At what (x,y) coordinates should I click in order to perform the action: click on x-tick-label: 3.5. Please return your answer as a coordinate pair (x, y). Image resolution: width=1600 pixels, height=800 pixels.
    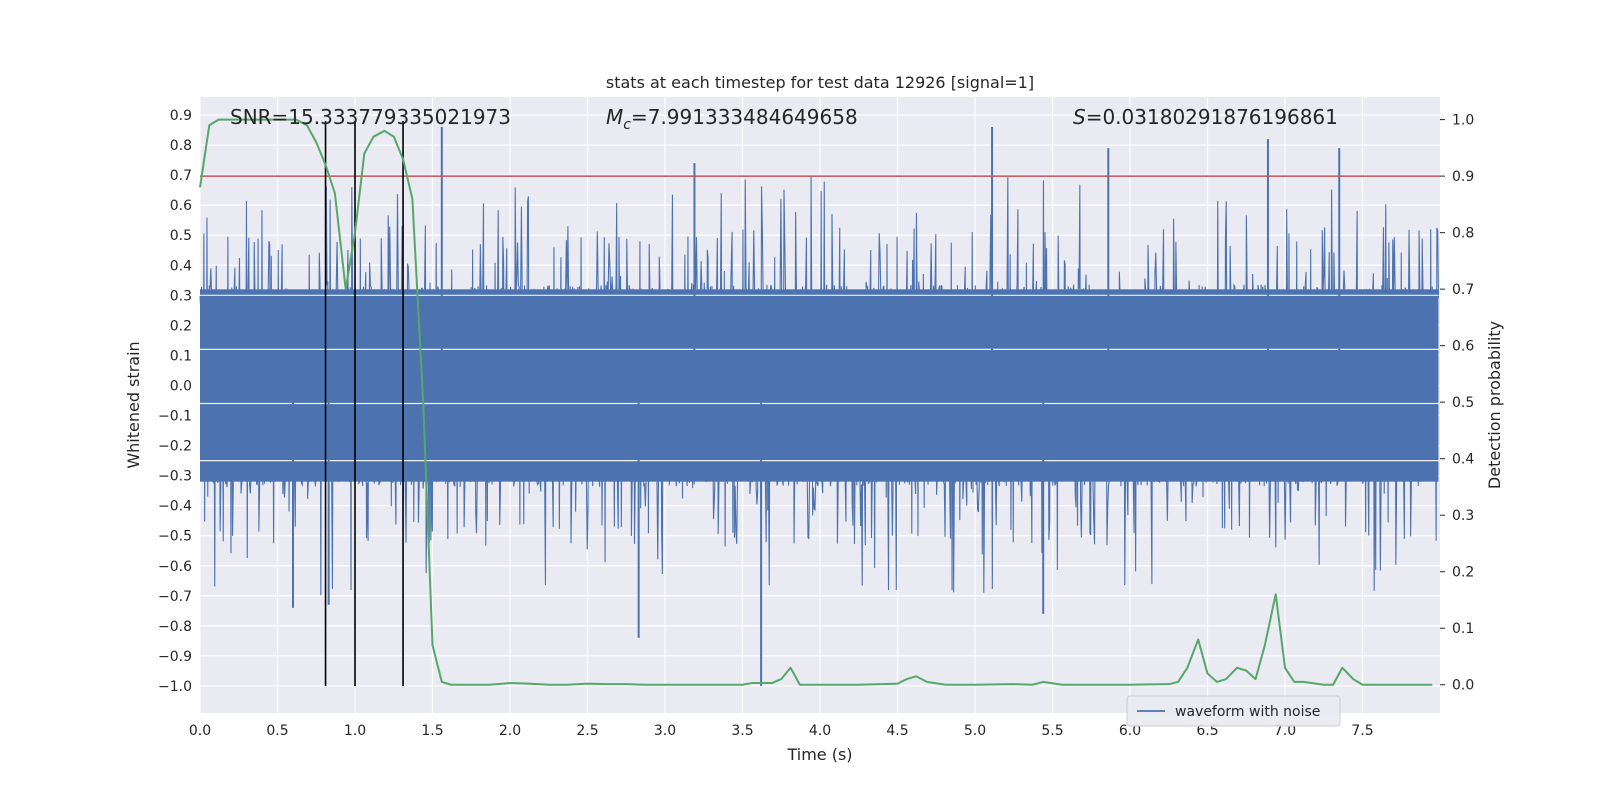
    Looking at the image, I should click on (742, 731).